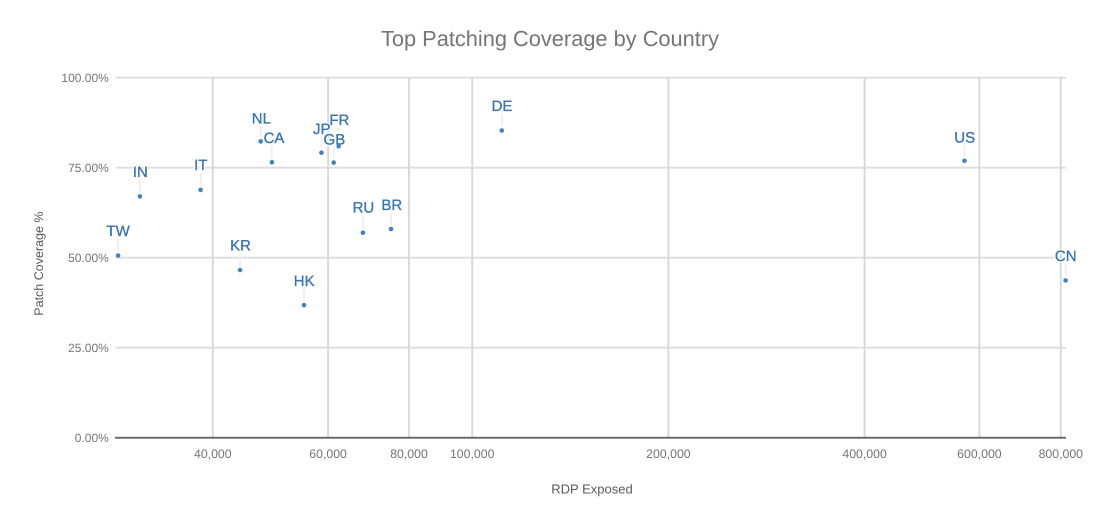  What do you see at coordinates (118, 231) in the screenshot?
I see `svg-text: TW` at bounding box center [118, 231].